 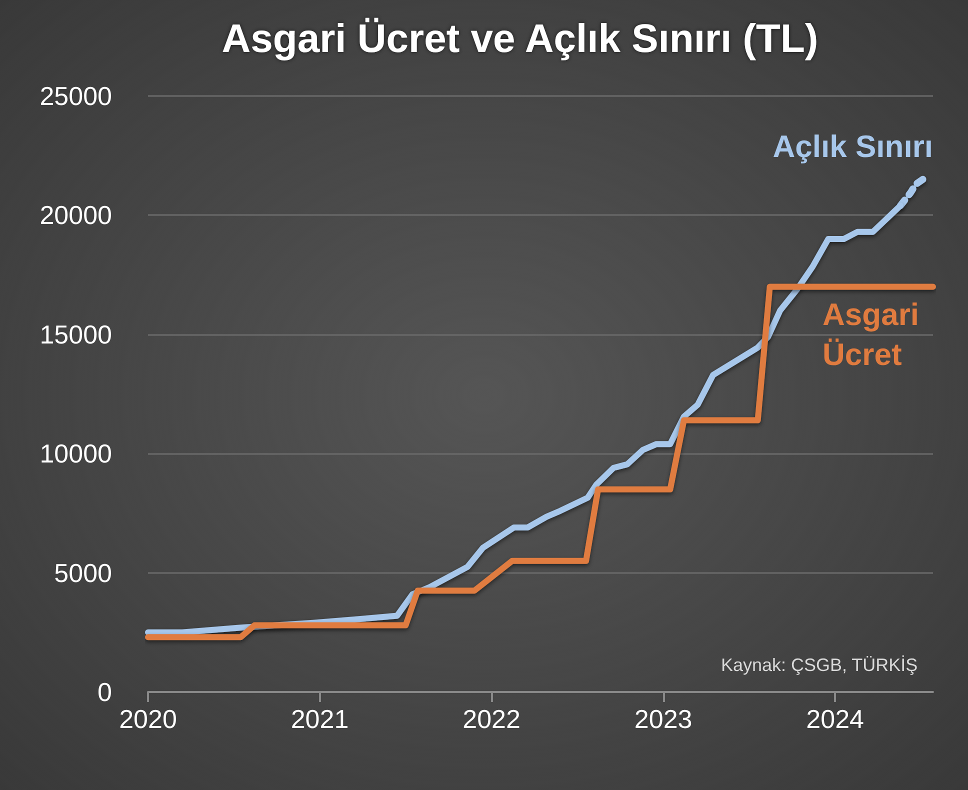 I want to click on series-label: Açlık Sınırı, so click(x=853, y=146).